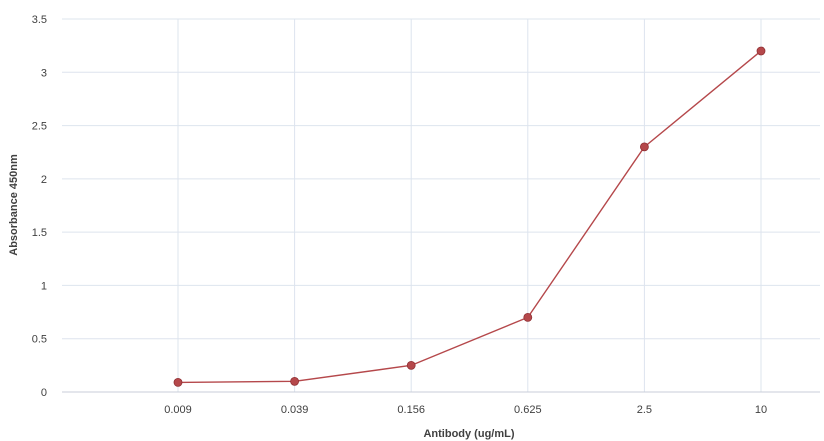  I want to click on y-tick-label: 3.5, so click(39, 20).